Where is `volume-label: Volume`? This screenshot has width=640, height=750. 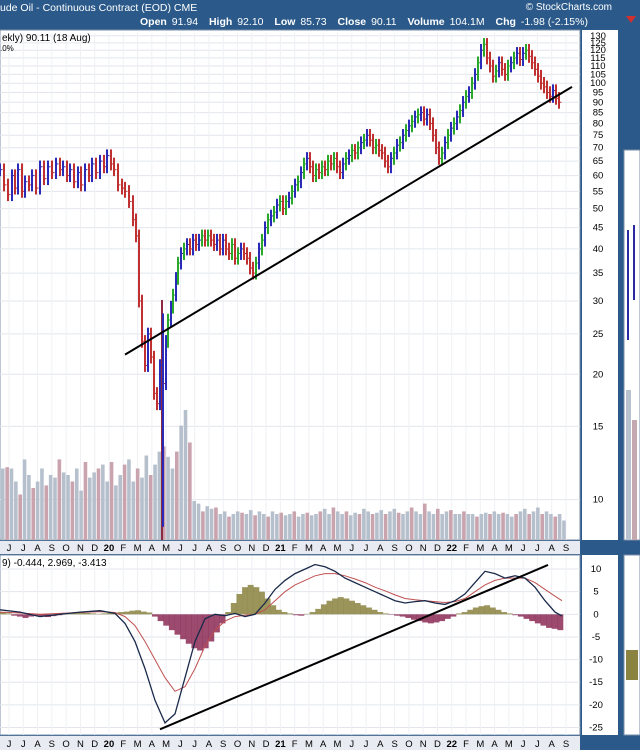
volume-label: Volume is located at coordinates (426, 22).